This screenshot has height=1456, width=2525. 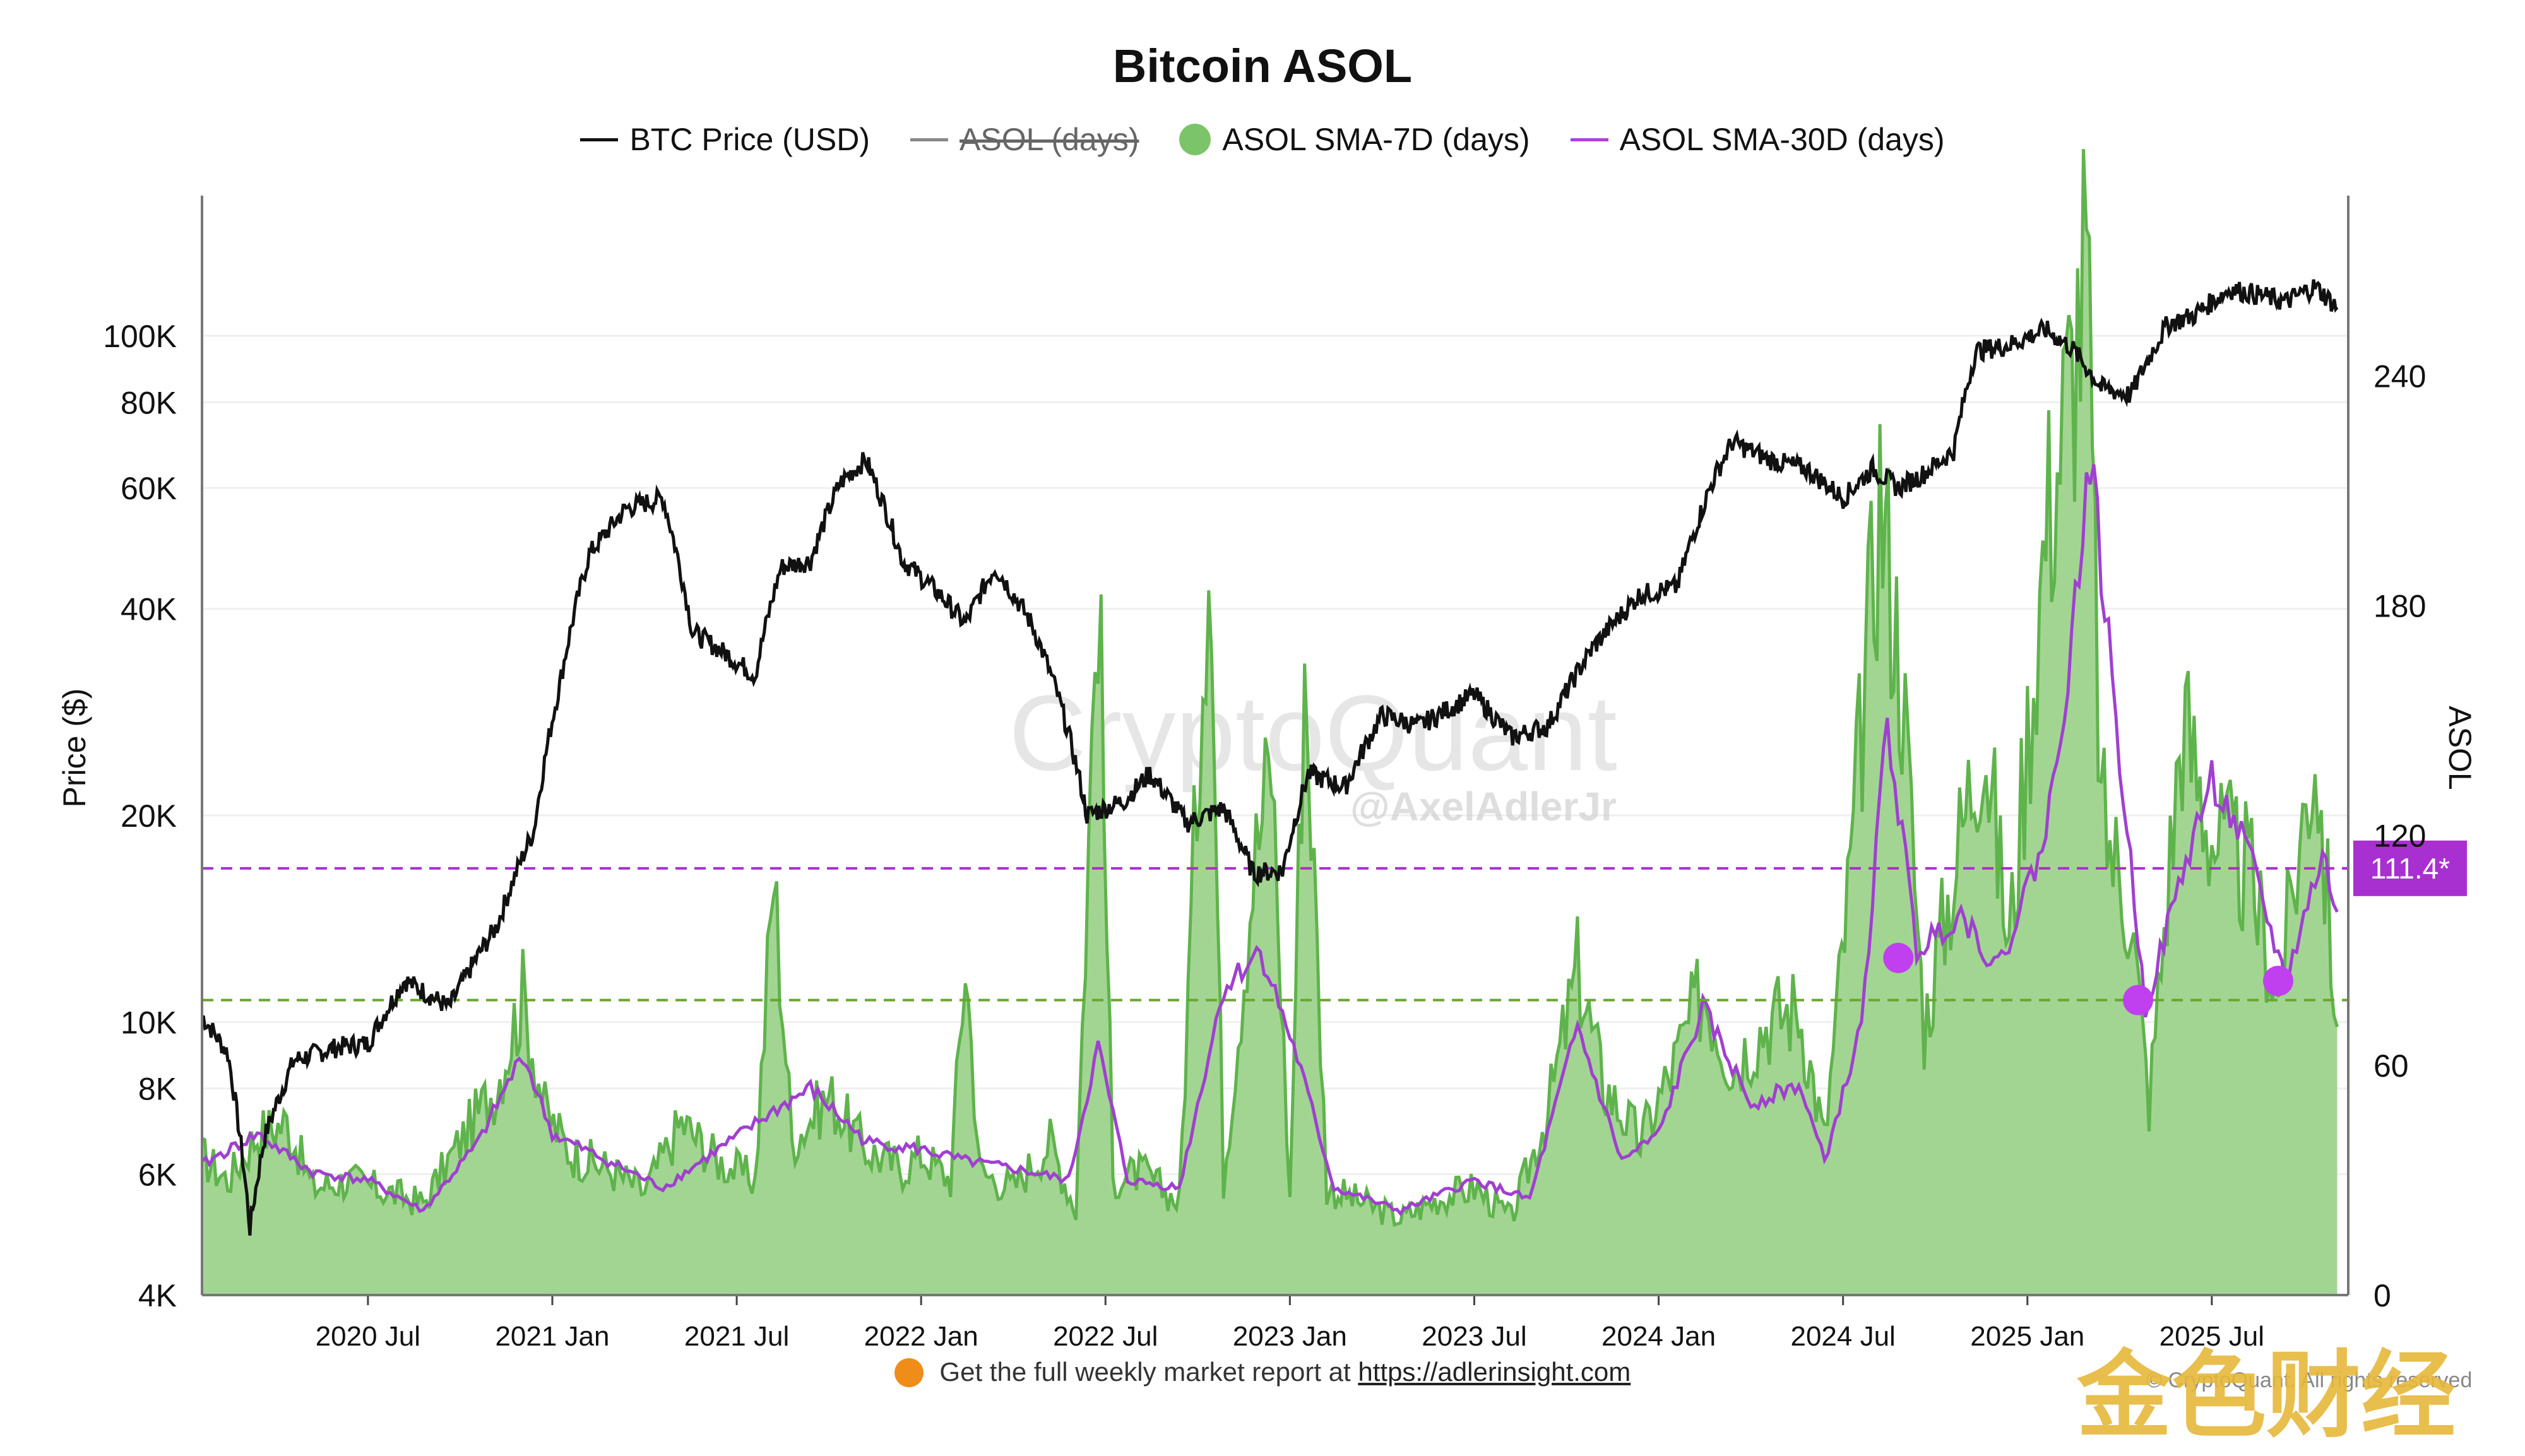 I want to click on markers, so click(x=2088, y=978).